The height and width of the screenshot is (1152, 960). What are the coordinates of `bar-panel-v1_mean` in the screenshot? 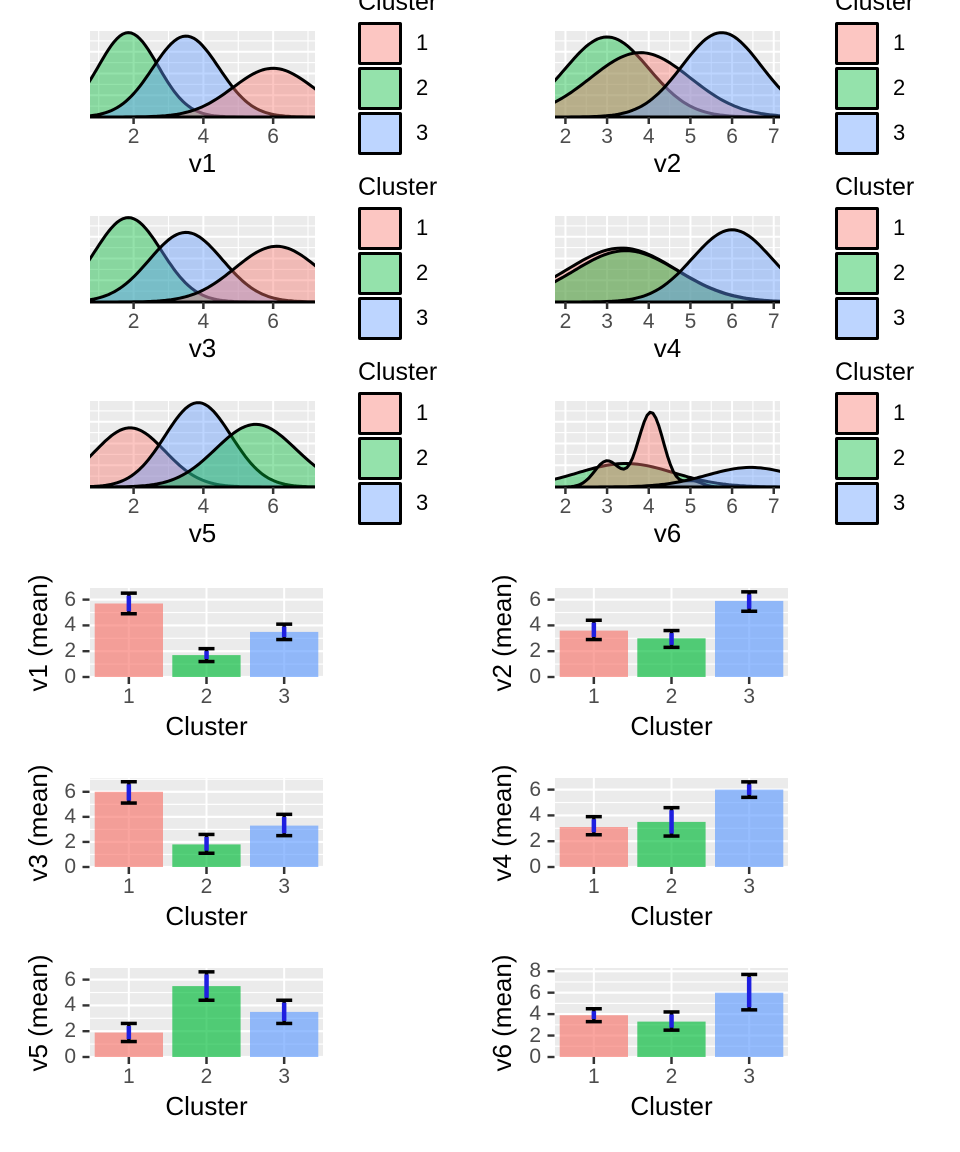 It's located at (202, 636).